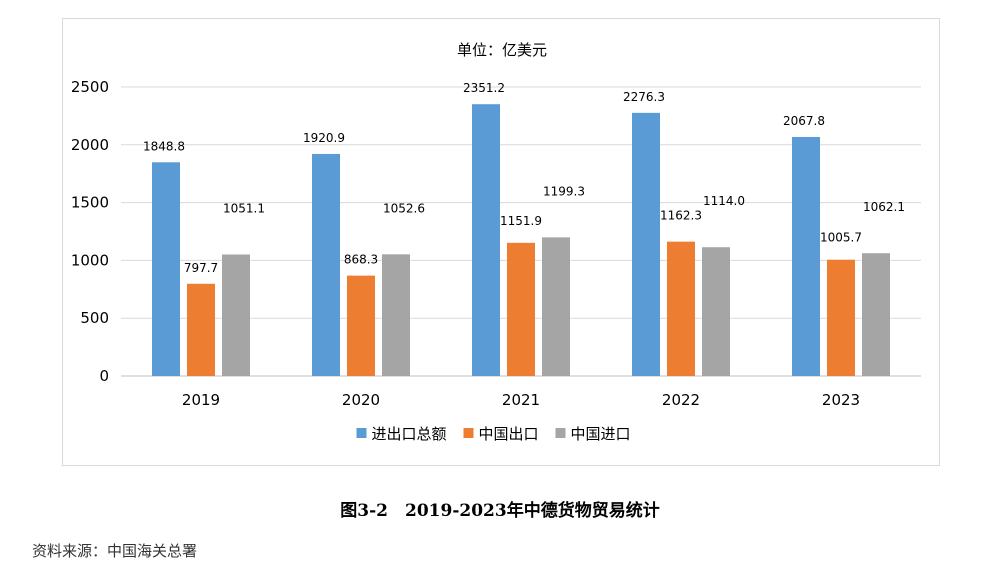  I want to click on data-label: 1052.6, so click(404, 208).